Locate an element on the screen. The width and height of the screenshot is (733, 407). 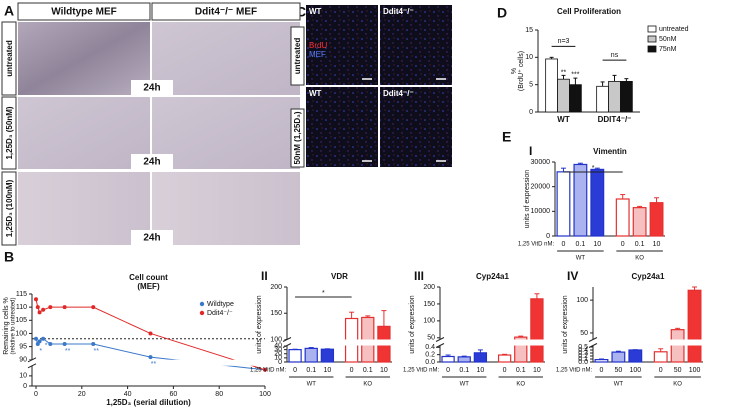
x-axis-title: 1,25D₃ (serial dilution) is located at coordinates (148, 402).